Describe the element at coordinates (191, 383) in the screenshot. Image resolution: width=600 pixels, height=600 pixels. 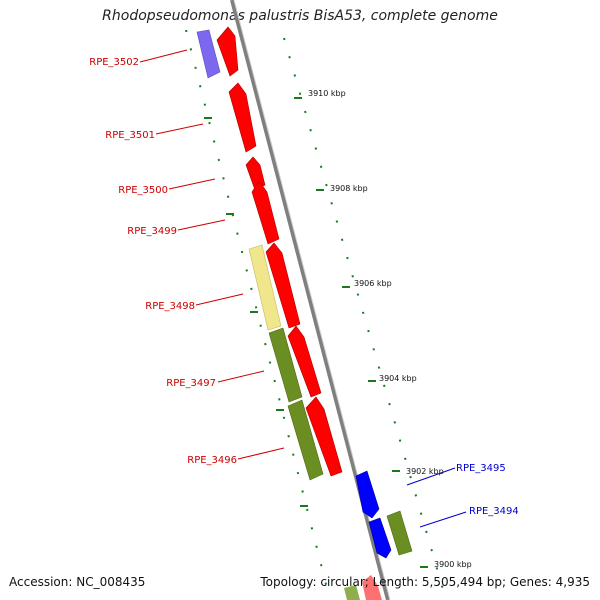
I see `gene-label-rpe-3497: RPE_3497` at that location.